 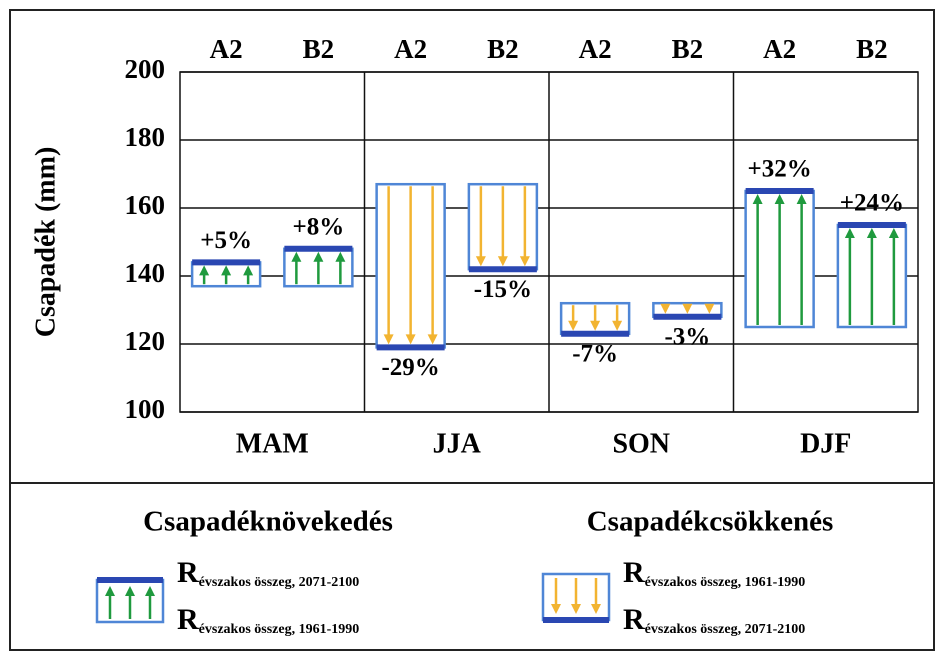 I want to click on y-tick-label: 120, so click(x=145, y=341).